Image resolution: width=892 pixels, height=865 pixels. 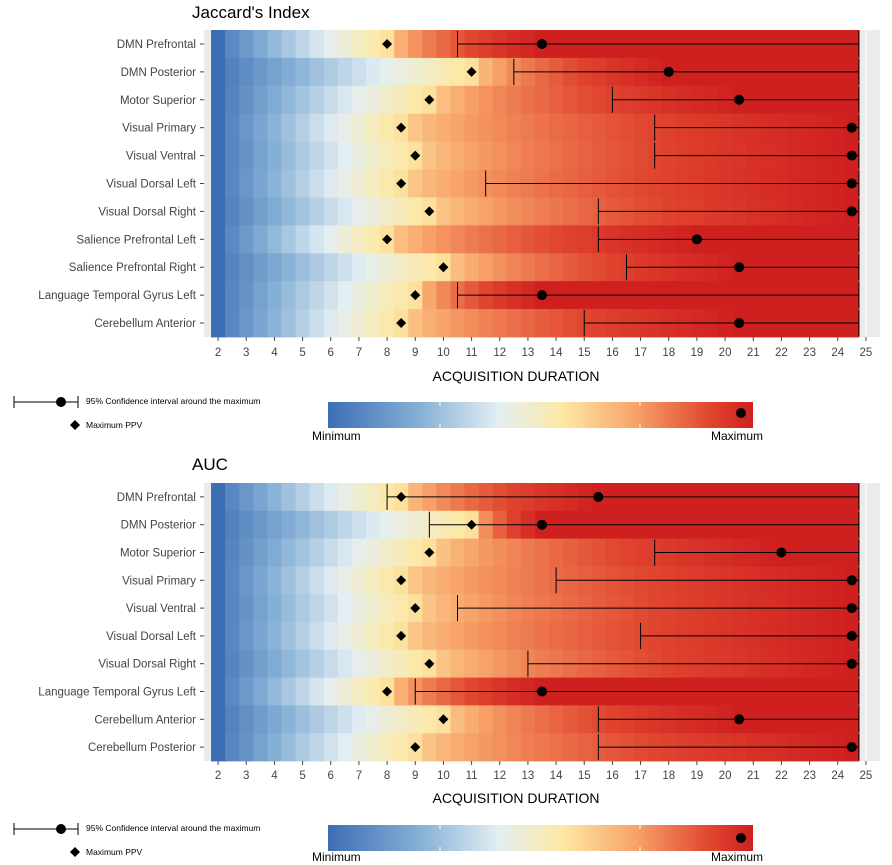 What do you see at coordinates (159, 581) in the screenshot?
I see `row-label: Visual Primary` at bounding box center [159, 581].